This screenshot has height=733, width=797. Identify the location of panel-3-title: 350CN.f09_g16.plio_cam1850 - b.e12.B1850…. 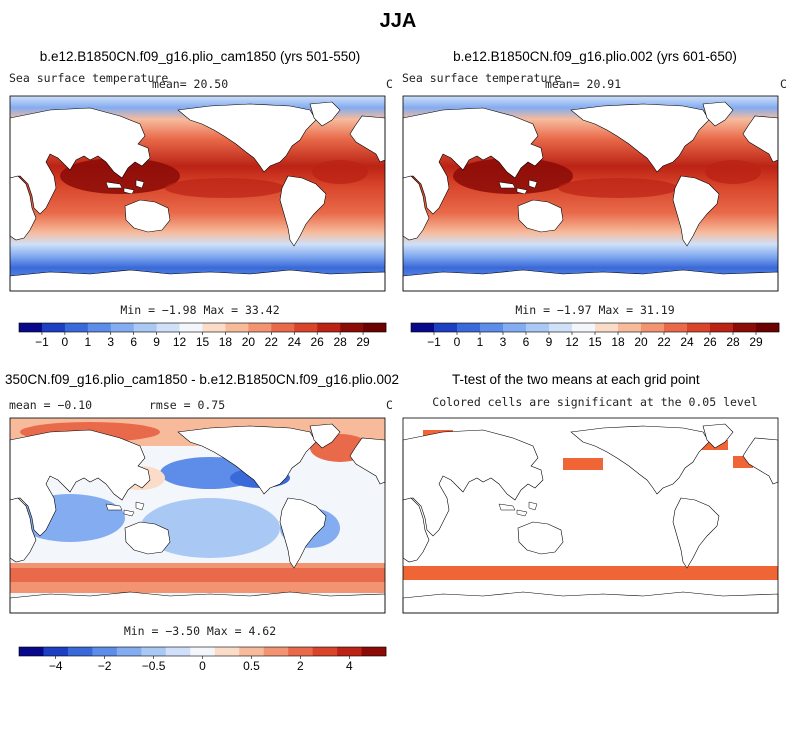
(202, 379).